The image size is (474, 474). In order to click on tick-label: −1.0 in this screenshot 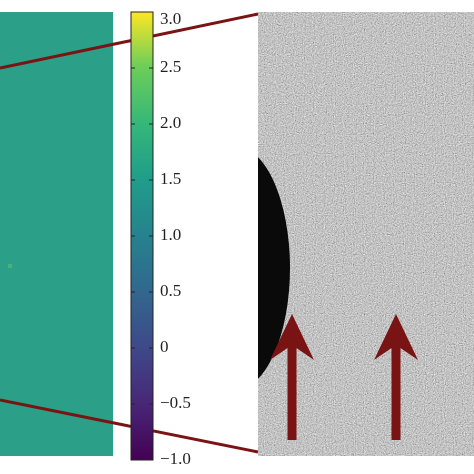, I will do `click(175, 458)`.